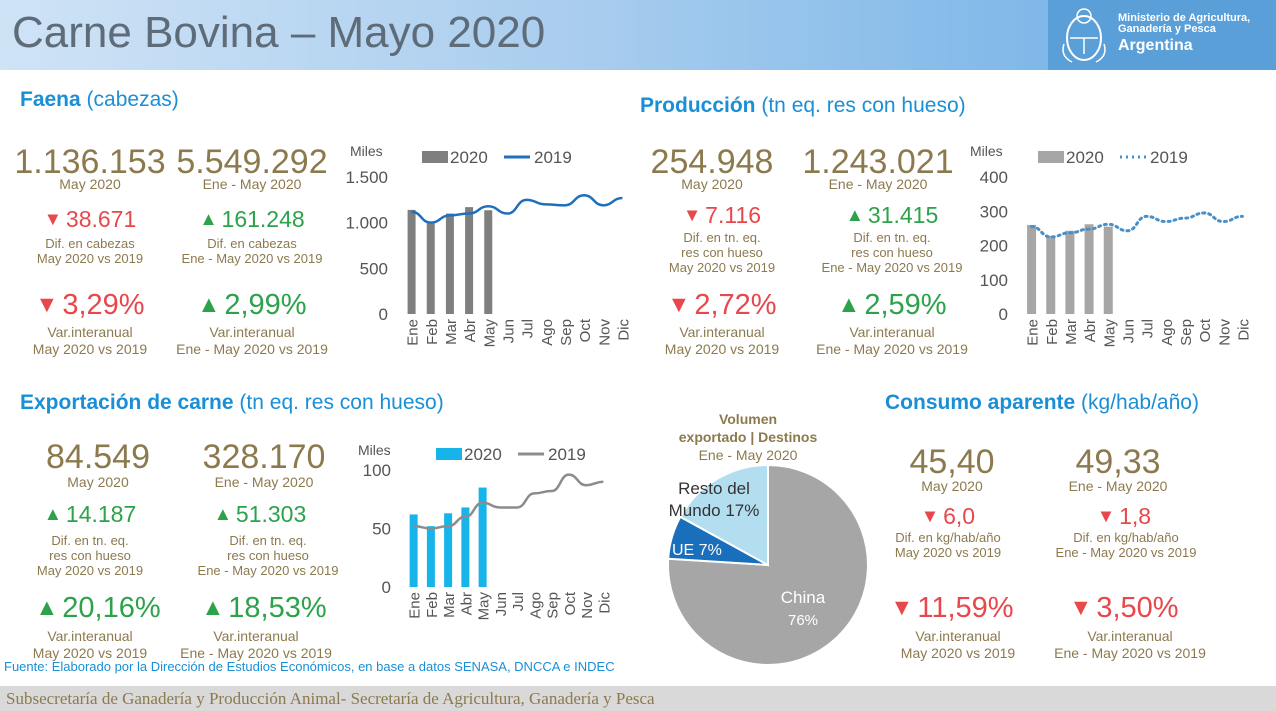 Image resolution: width=1276 pixels, height=711 pixels. Describe the element at coordinates (263, 219) in the screenshot. I see `faena-diff-ytd-value: 161.248` at that location.